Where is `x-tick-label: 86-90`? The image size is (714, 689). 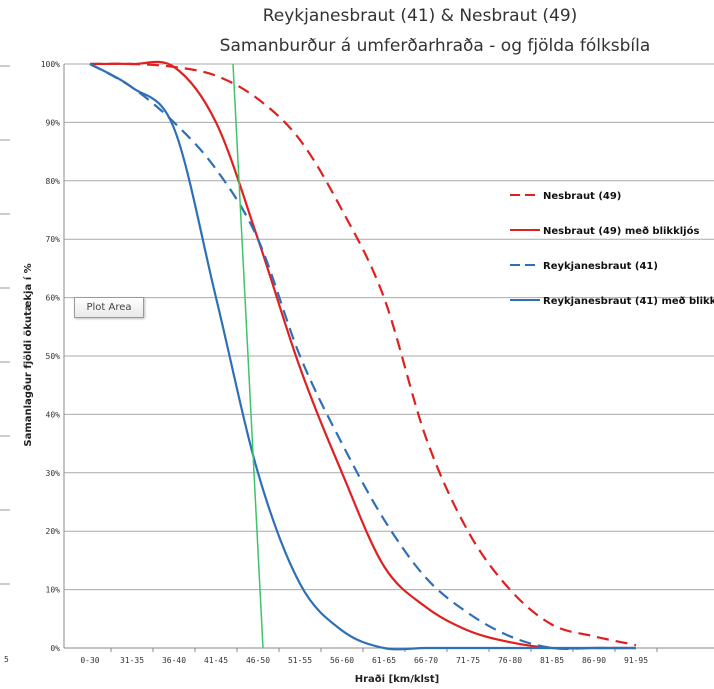
x-tick-label: 86-90 is located at coordinates (594, 660).